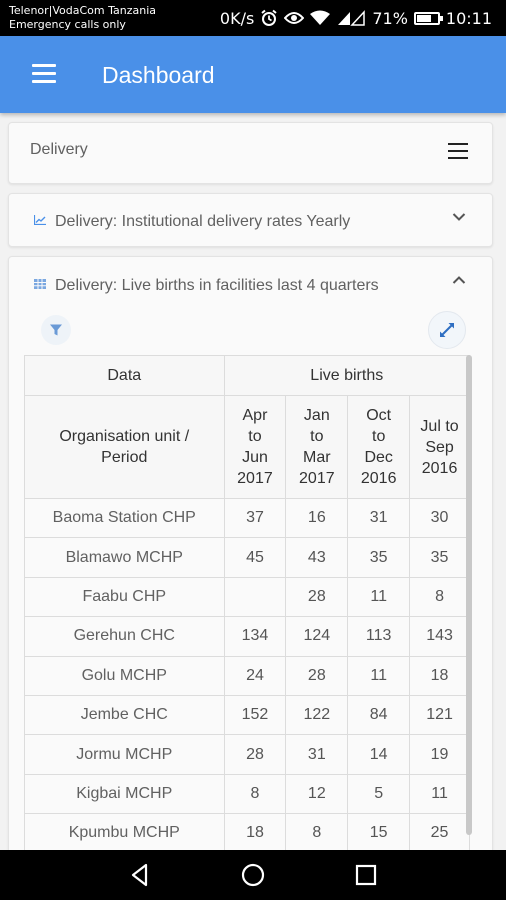 This screenshot has height=900, width=506. Describe the element at coordinates (124, 636) in the screenshot. I see `org-unit-cell: Gerehun CHC` at that location.